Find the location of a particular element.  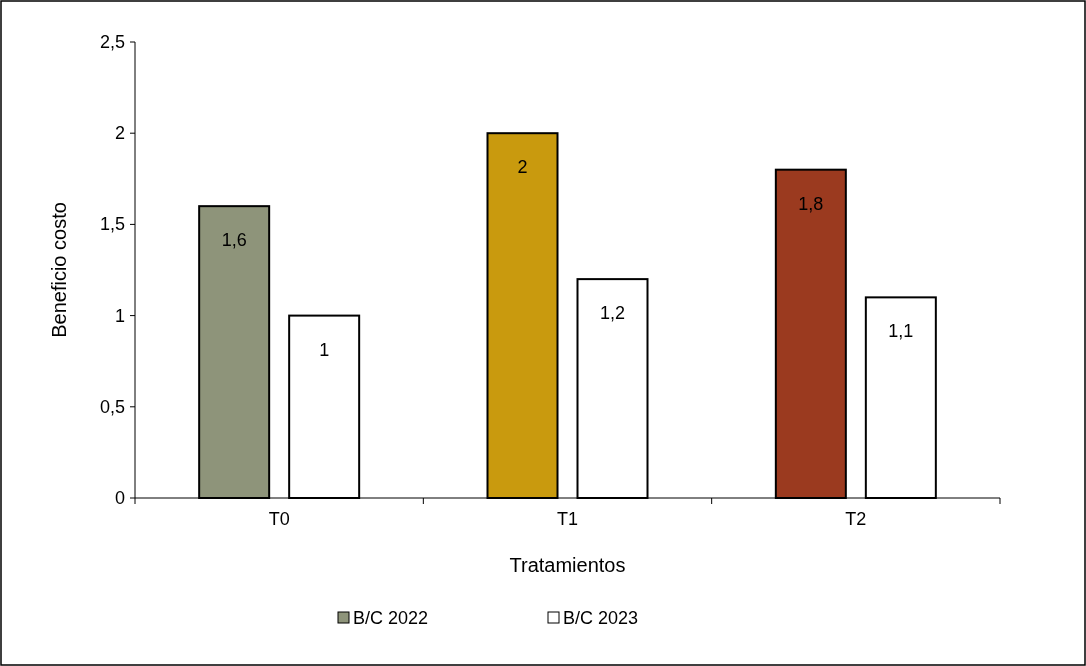

x-axis-title: Tratamientos is located at coordinates (567, 565).